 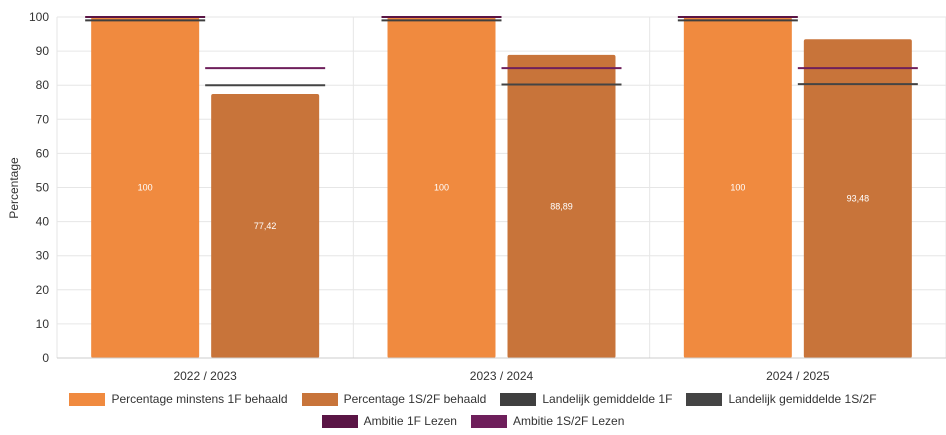 I want to click on legend-item: Percentage 1S/2F behaald, so click(x=394, y=399).